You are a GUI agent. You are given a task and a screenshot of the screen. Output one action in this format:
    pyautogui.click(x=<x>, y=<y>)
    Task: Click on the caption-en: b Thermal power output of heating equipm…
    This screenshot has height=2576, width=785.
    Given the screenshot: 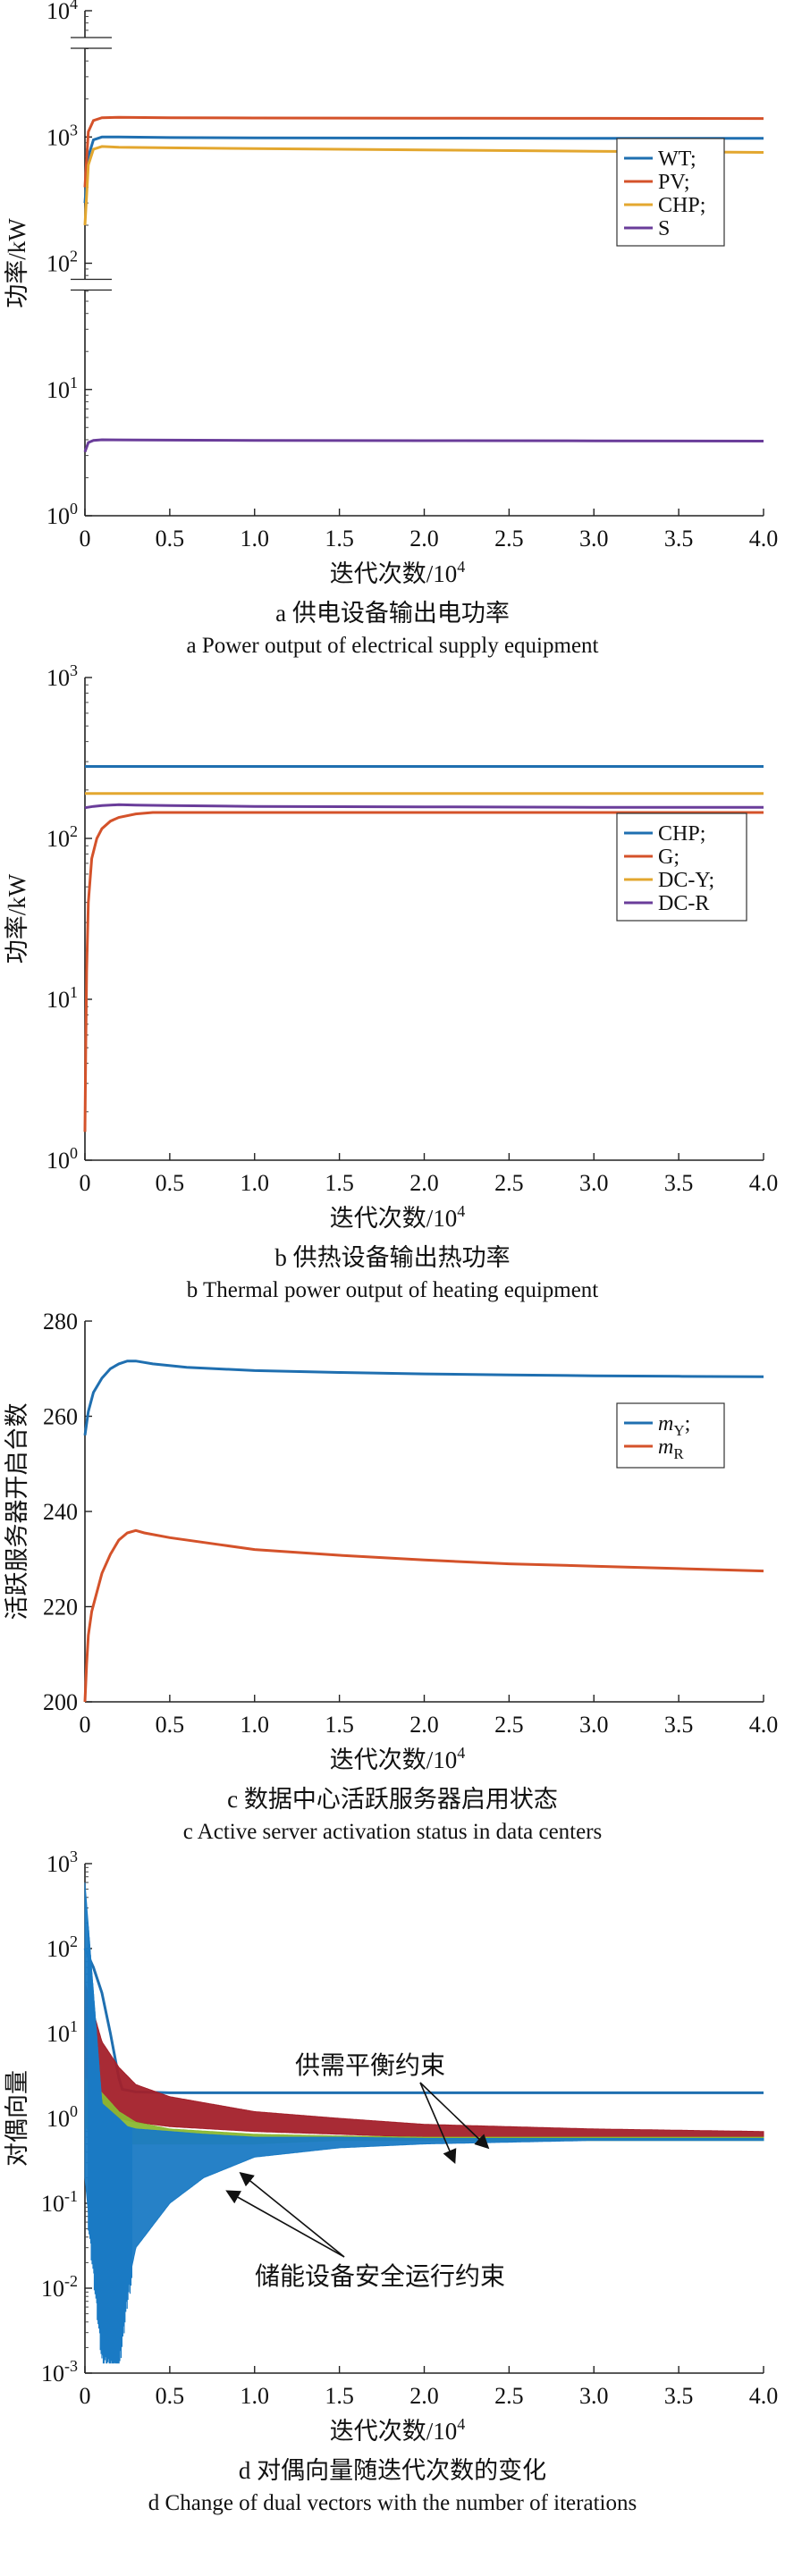 What is the action you would take?
    pyautogui.click(x=393, y=1290)
    